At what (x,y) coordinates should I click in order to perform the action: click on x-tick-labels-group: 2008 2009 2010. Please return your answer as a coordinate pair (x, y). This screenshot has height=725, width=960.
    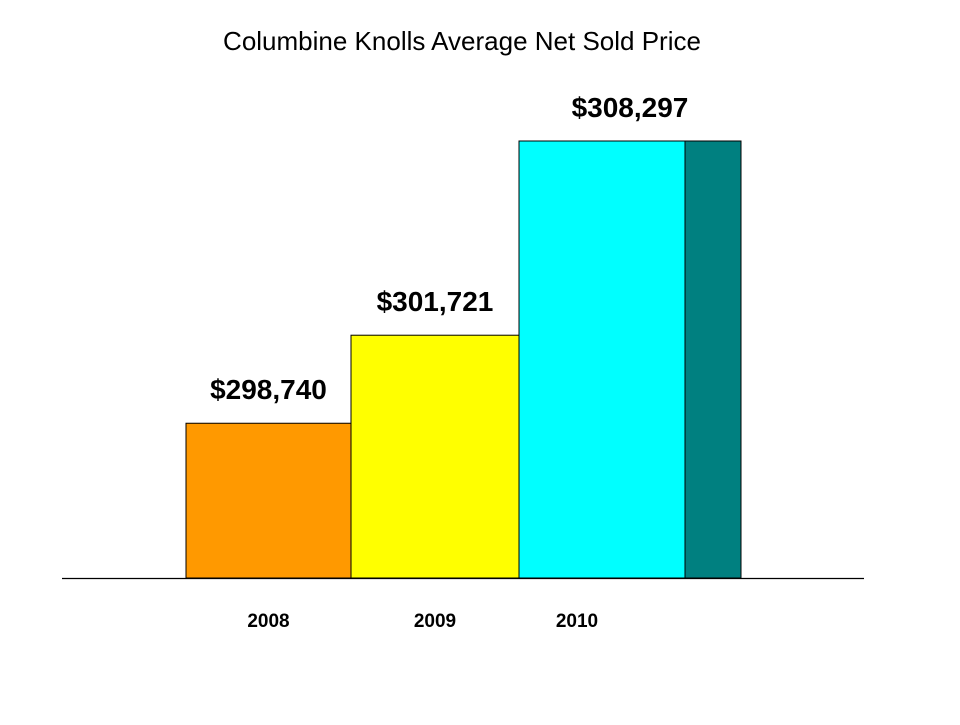
    Looking at the image, I should click on (422, 621).